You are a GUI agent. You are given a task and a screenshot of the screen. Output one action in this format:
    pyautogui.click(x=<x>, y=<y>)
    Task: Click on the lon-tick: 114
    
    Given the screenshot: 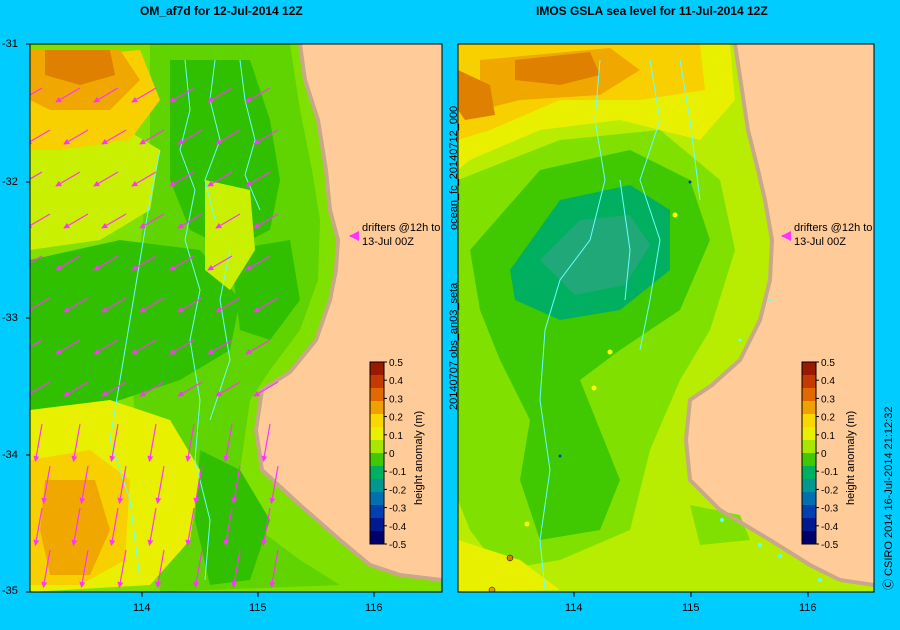 What is the action you would take?
    pyautogui.click(x=574, y=608)
    